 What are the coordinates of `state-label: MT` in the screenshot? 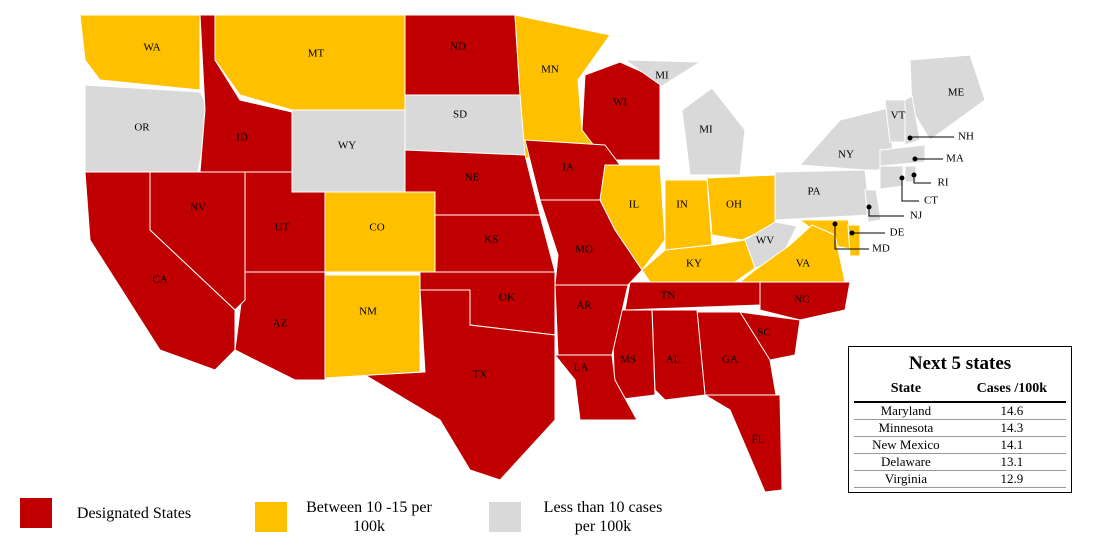 It's located at (316, 54).